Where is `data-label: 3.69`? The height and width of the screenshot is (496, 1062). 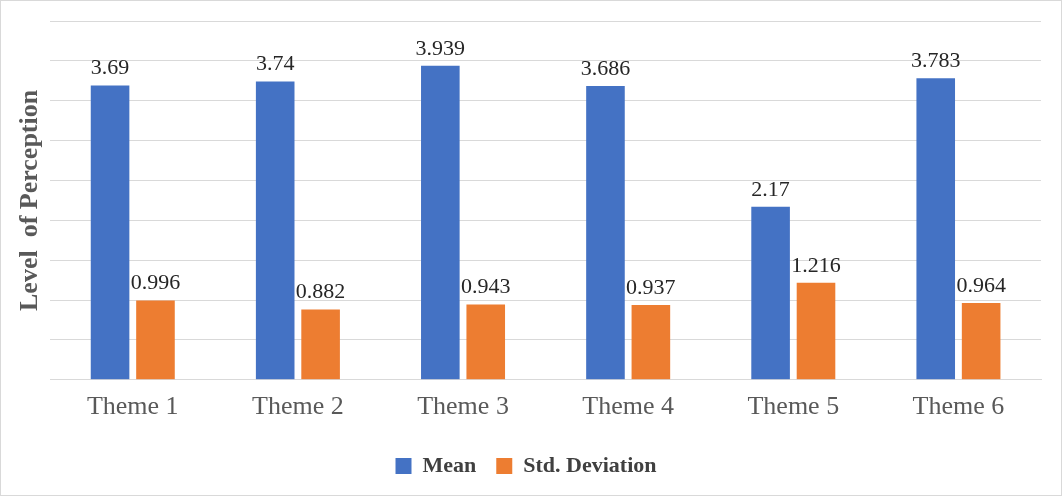 data-label: 3.69 is located at coordinates (110, 67).